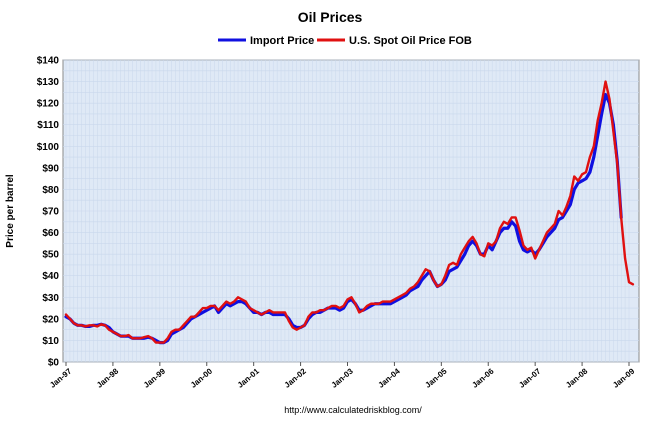  I want to click on y-tick-label: $0, so click(54, 363).